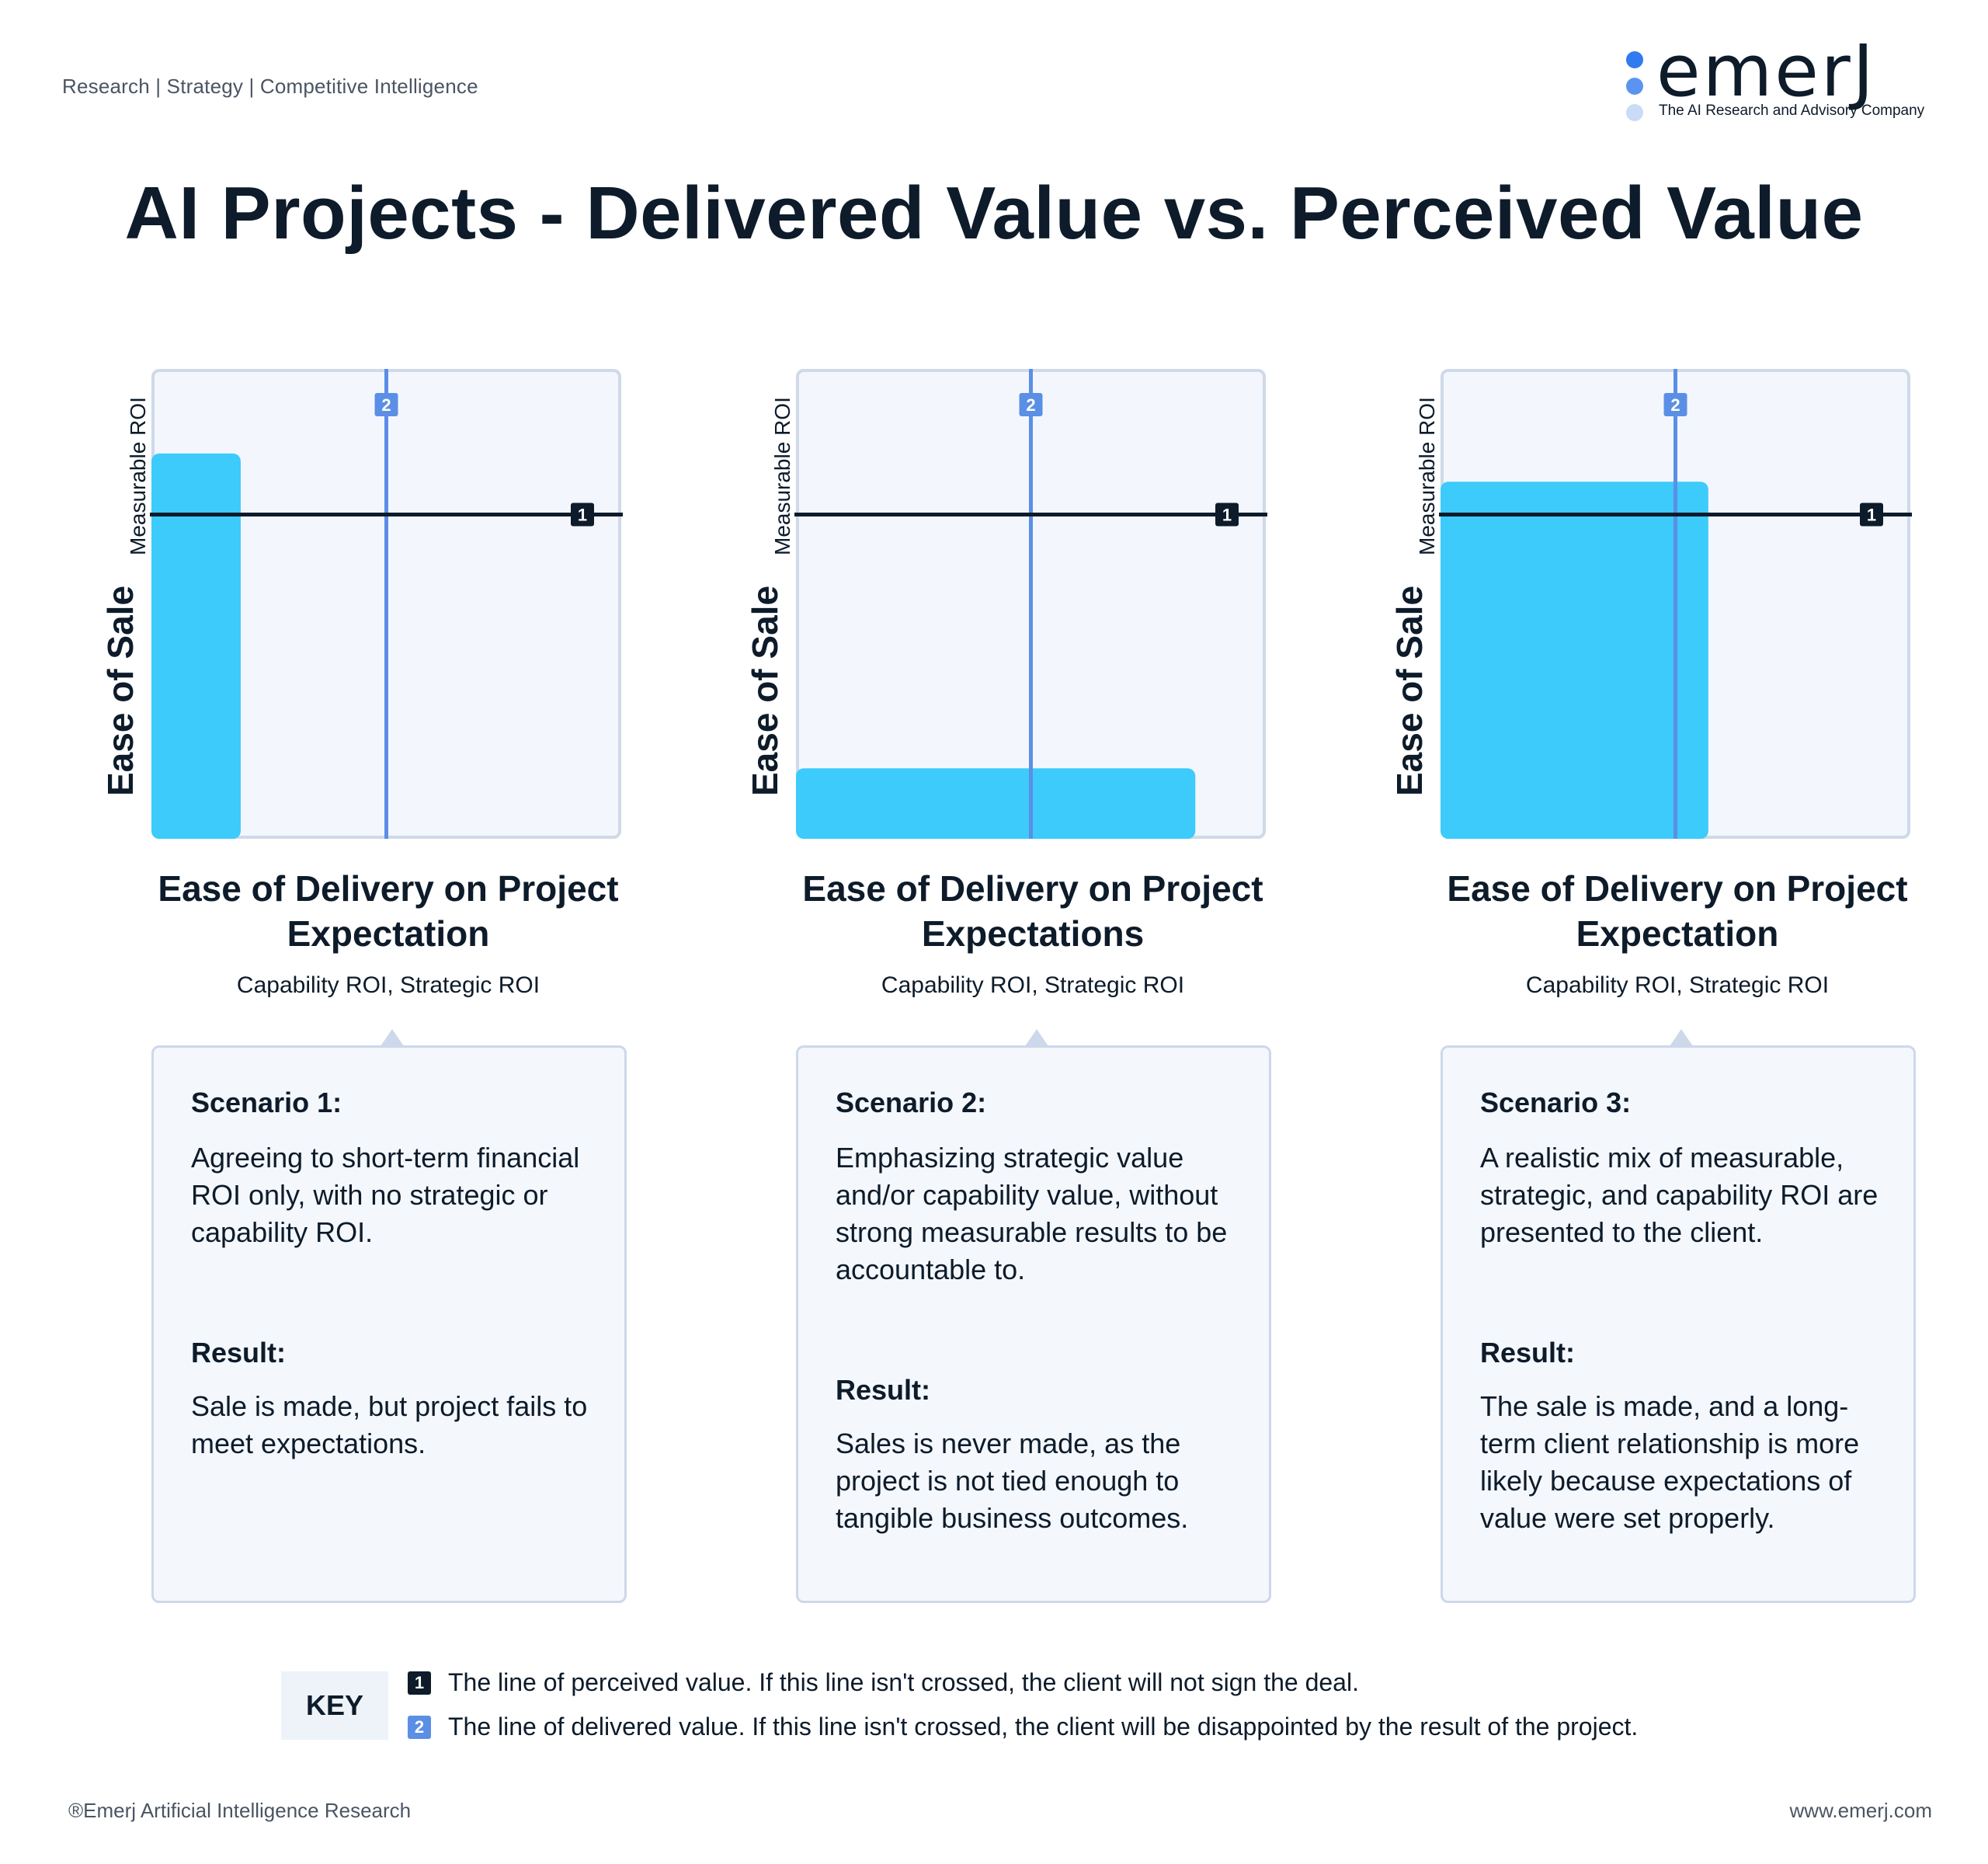  What do you see at coordinates (240, 1810) in the screenshot?
I see `footer-copyright: ®Emerj Artificial Intelligence Research` at bounding box center [240, 1810].